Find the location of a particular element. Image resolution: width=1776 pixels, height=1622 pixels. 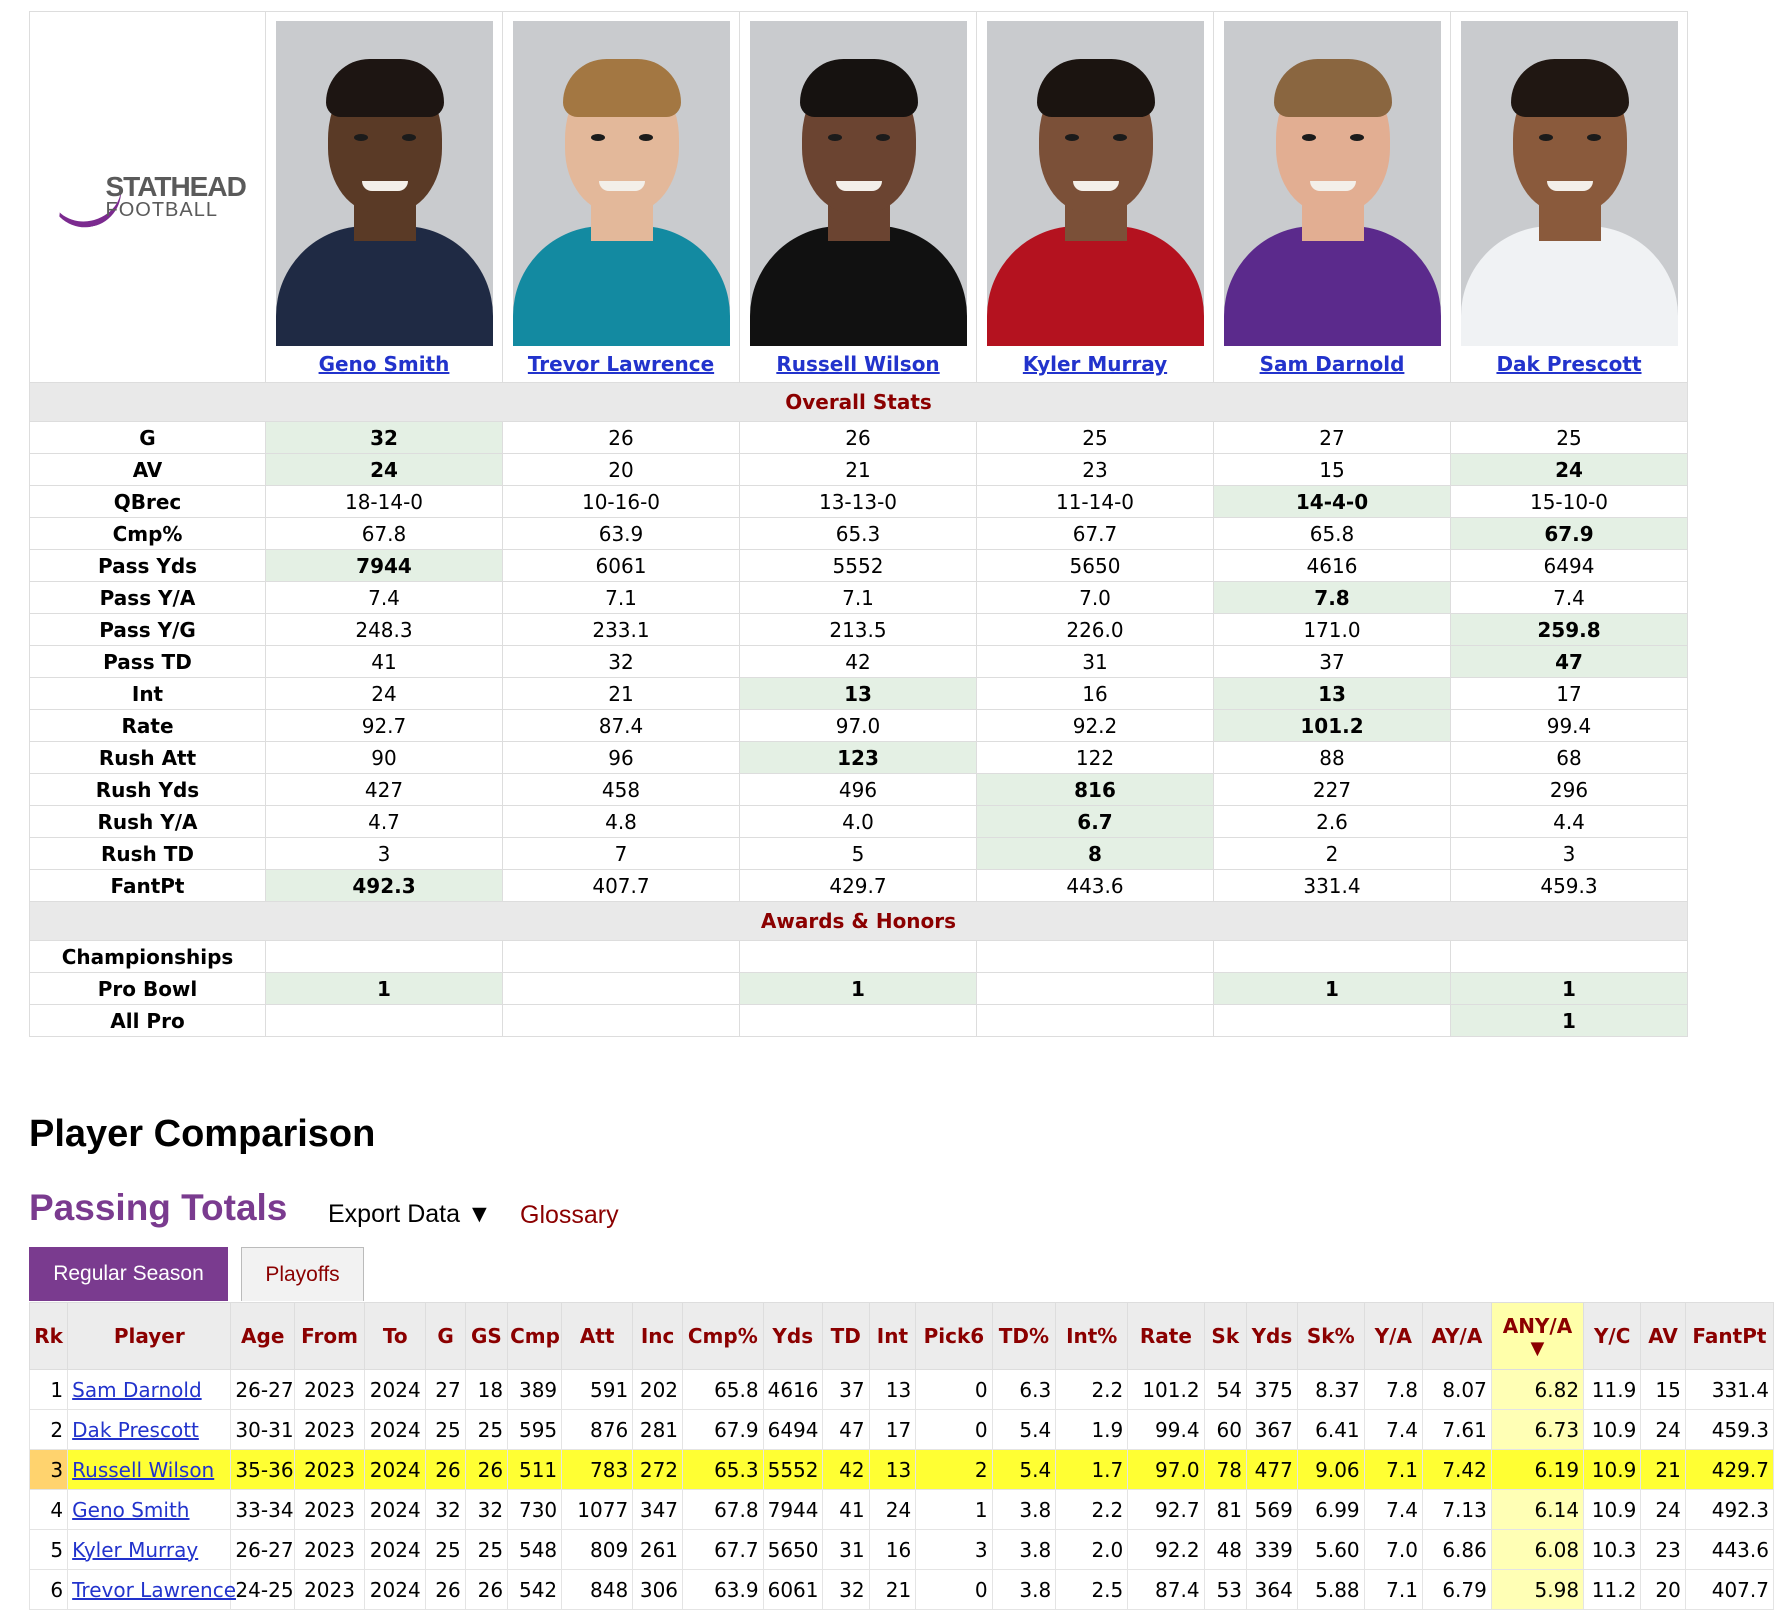

table-cell-fantpt: 443.6 is located at coordinates (1729, 1549).